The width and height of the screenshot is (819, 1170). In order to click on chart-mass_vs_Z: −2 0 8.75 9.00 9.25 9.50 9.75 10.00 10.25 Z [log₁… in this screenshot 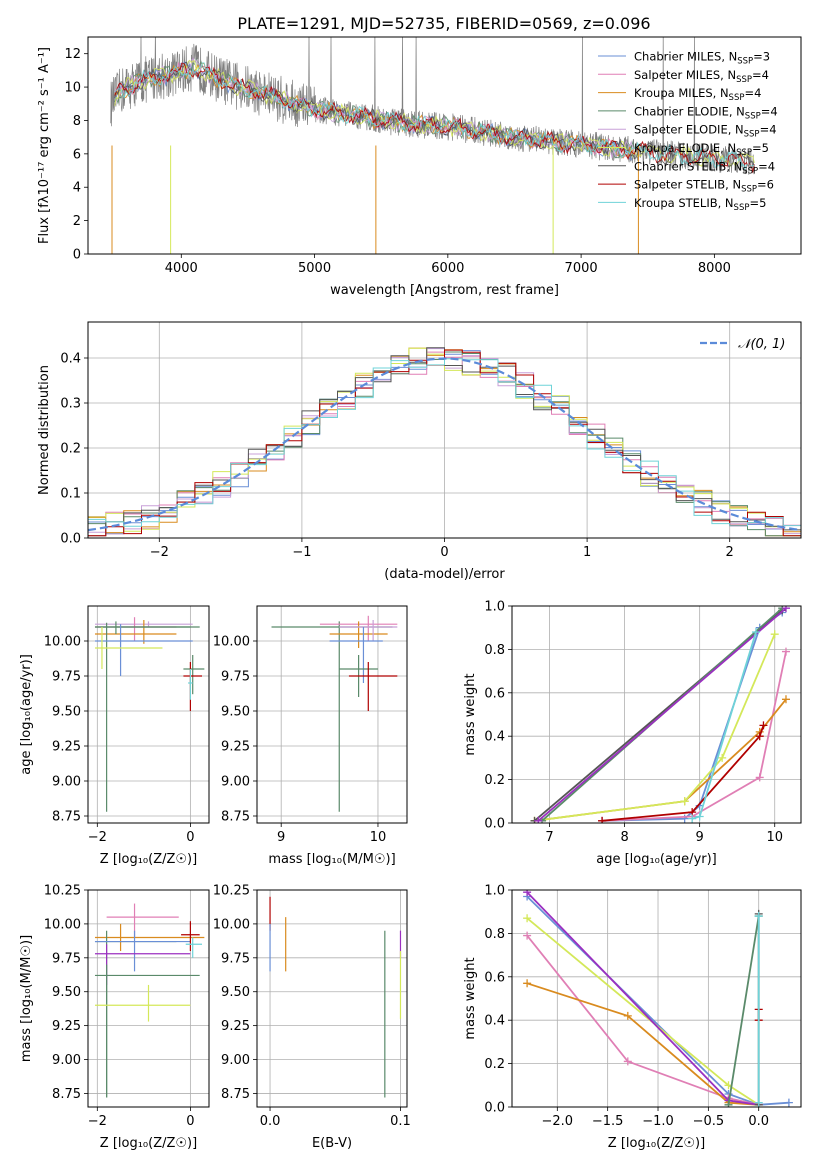, I will do `click(114, 1017)`.